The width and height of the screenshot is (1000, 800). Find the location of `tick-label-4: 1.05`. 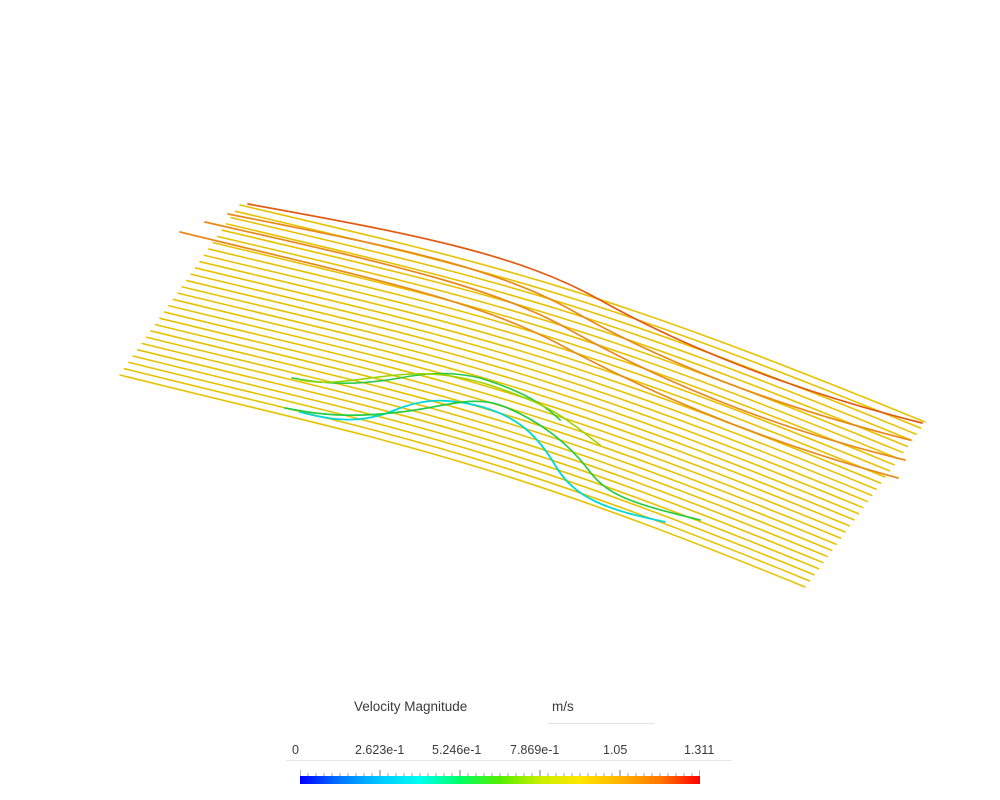

tick-label-4: 1.05 is located at coordinates (615, 750).